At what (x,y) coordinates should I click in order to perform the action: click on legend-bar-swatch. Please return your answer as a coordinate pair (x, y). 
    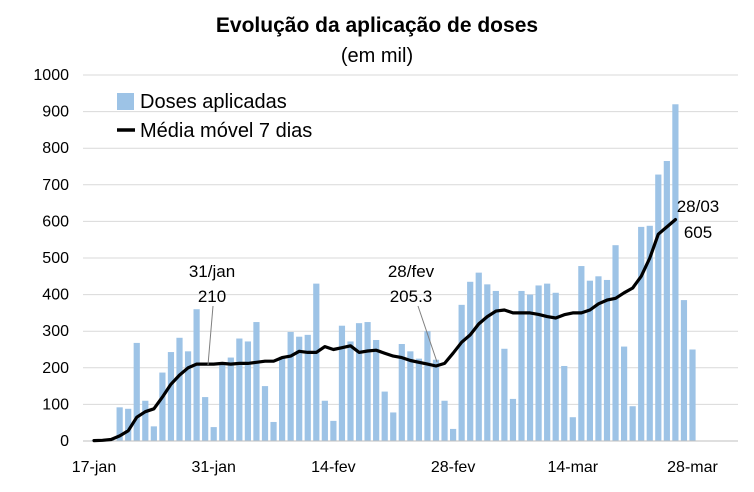
    Looking at the image, I should click on (125, 101).